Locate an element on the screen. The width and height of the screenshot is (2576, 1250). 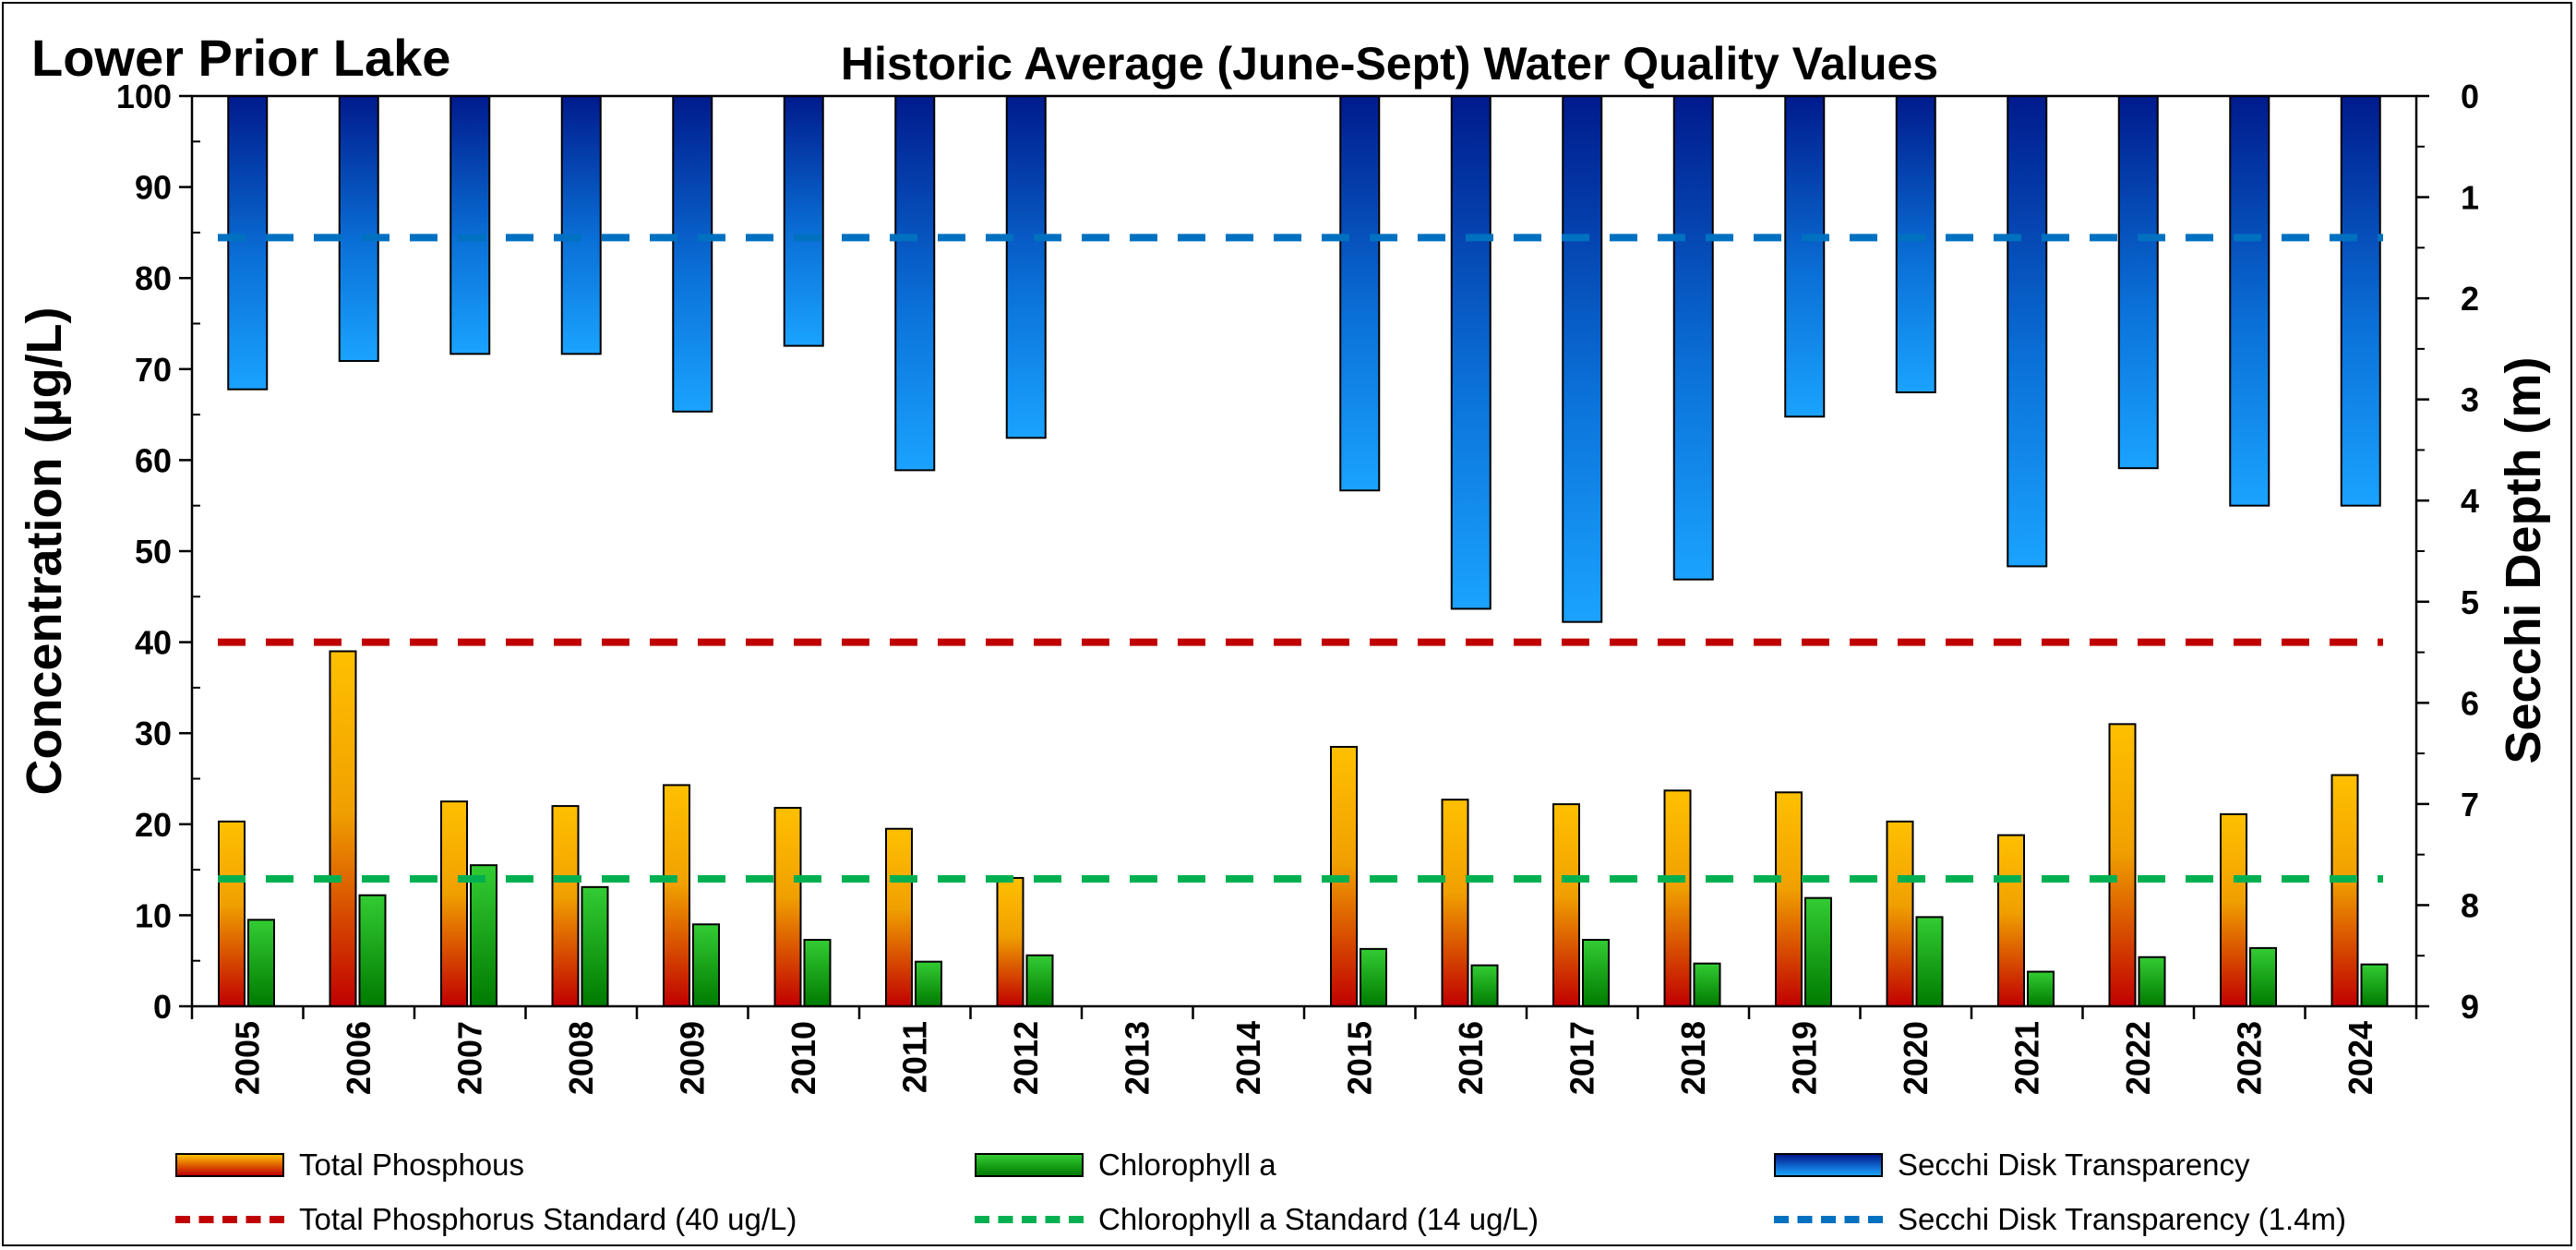
bar-total-phosphorus-2011 is located at coordinates (899, 917).